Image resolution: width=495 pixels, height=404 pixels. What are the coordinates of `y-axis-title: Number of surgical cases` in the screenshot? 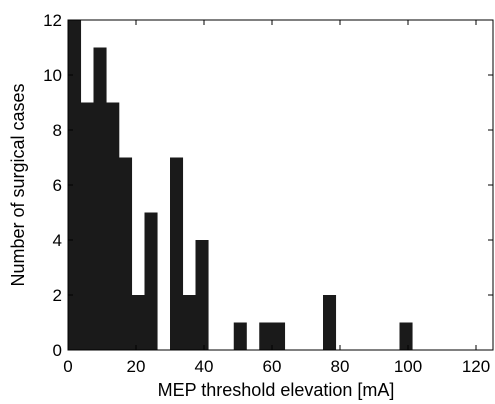 It's located at (18, 184).